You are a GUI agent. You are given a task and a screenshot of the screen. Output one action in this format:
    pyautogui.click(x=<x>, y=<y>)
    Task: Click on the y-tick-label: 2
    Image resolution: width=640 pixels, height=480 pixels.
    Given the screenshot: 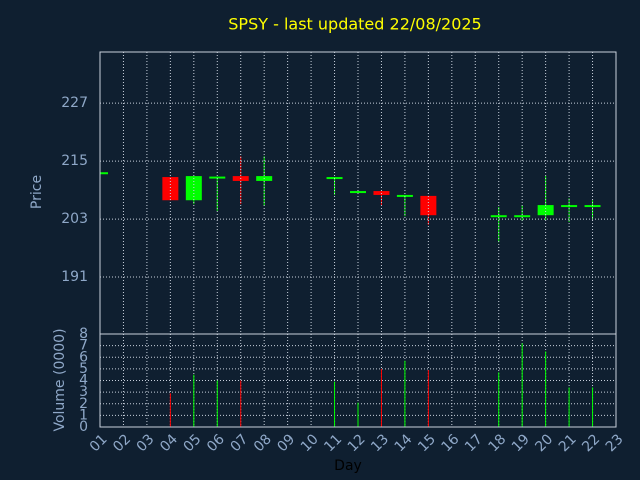 What is the action you would take?
    pyautogui.click(x=83, y=404)
    